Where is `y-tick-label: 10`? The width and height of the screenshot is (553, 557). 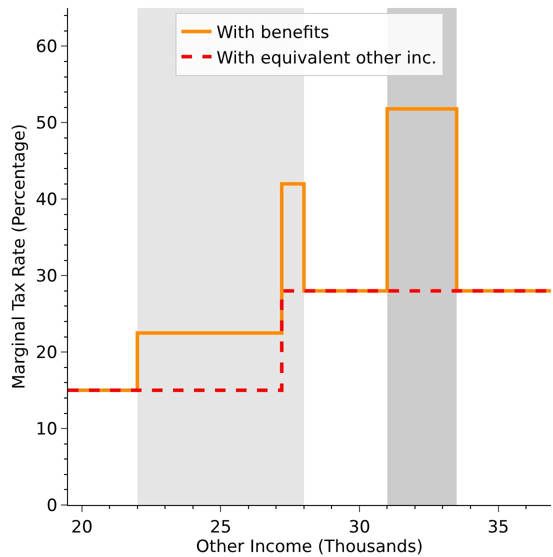
y-tick-label: 10 is located at coordinates (47, 429).